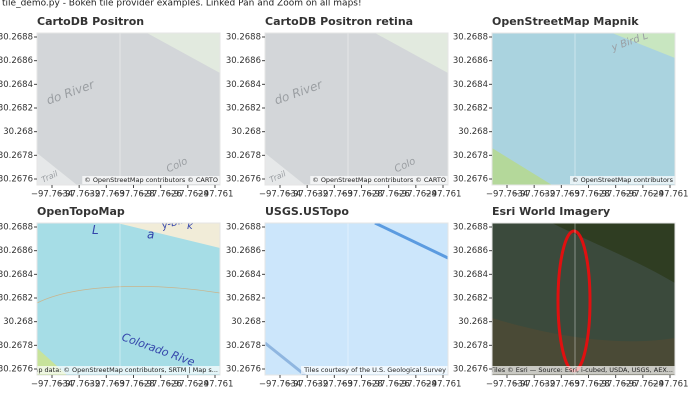 The image size is (690, 400). I want to click on park, so click(643, 45).